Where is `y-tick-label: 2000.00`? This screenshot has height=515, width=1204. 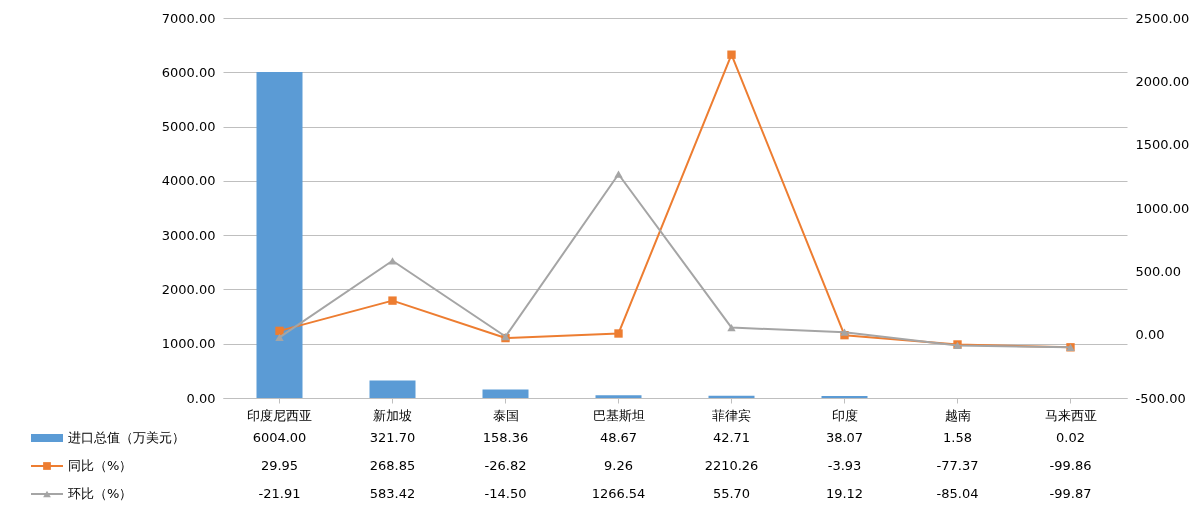
y-tick-label: 2000.00 is located at coordinates (188, 289).